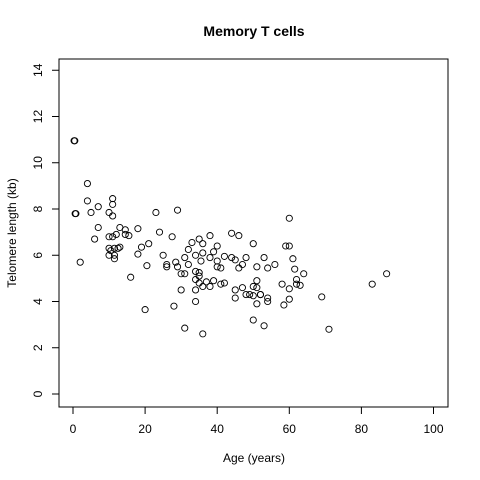  What do you see at coordinates (253, 31) in the screenshot?
I see `chart-title: Memory T cells` at bounding box center [253, 31].